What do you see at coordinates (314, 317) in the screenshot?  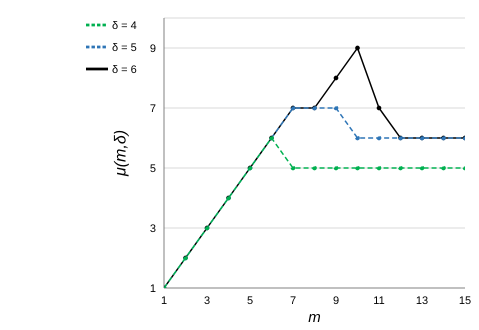 I see `x-axis-title: m` at bounding box center [314, 317].